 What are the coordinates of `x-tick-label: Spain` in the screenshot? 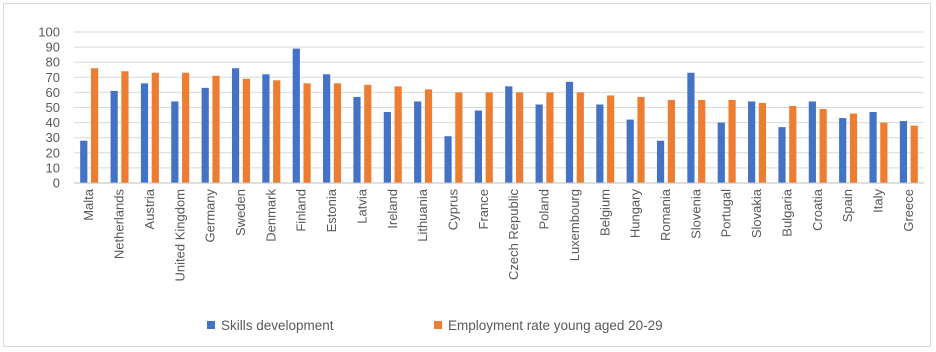 It's located at (847, 205).